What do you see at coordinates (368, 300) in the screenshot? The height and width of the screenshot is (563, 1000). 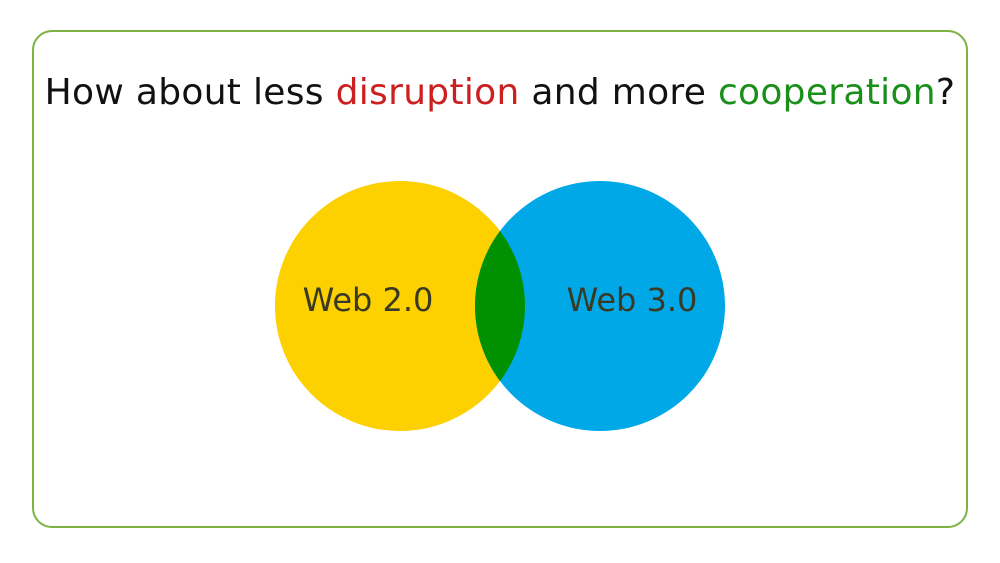 I see `web2-label: Web 2.0` at bounding box center [368, 300].